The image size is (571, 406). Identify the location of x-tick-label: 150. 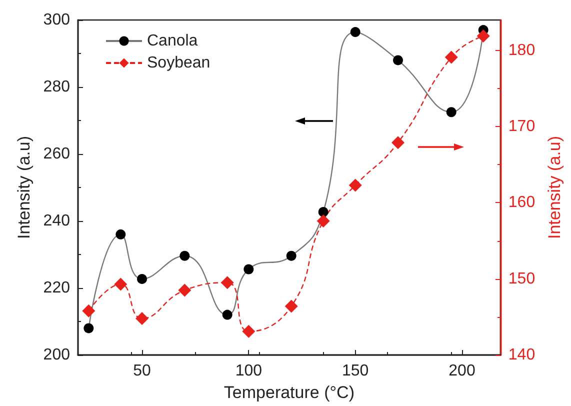
(355, 371).